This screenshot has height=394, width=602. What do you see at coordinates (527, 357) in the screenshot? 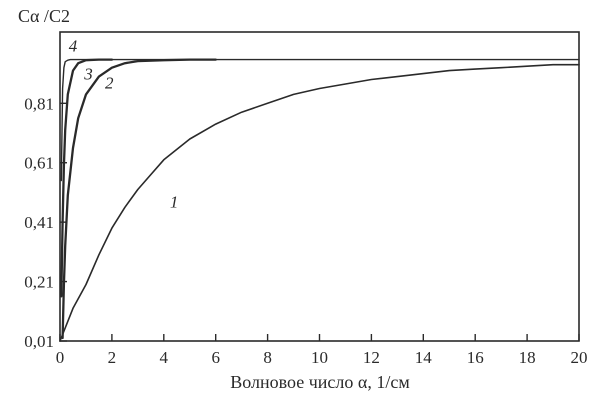
I see `x-tick-label: 18` at bounding box center [527, 357].